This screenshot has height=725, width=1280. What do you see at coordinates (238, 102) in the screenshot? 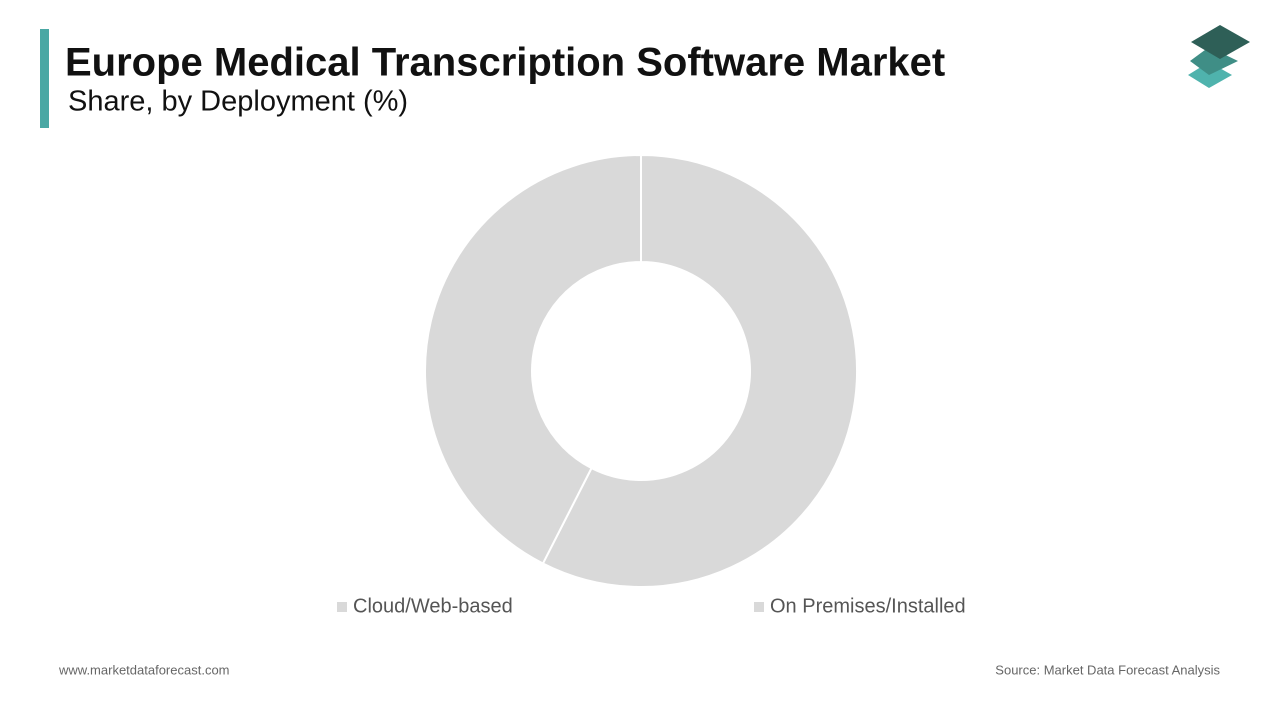
I see `chart-subtitle: Share, by Deployment (%)` at bounding box center [238, 102].